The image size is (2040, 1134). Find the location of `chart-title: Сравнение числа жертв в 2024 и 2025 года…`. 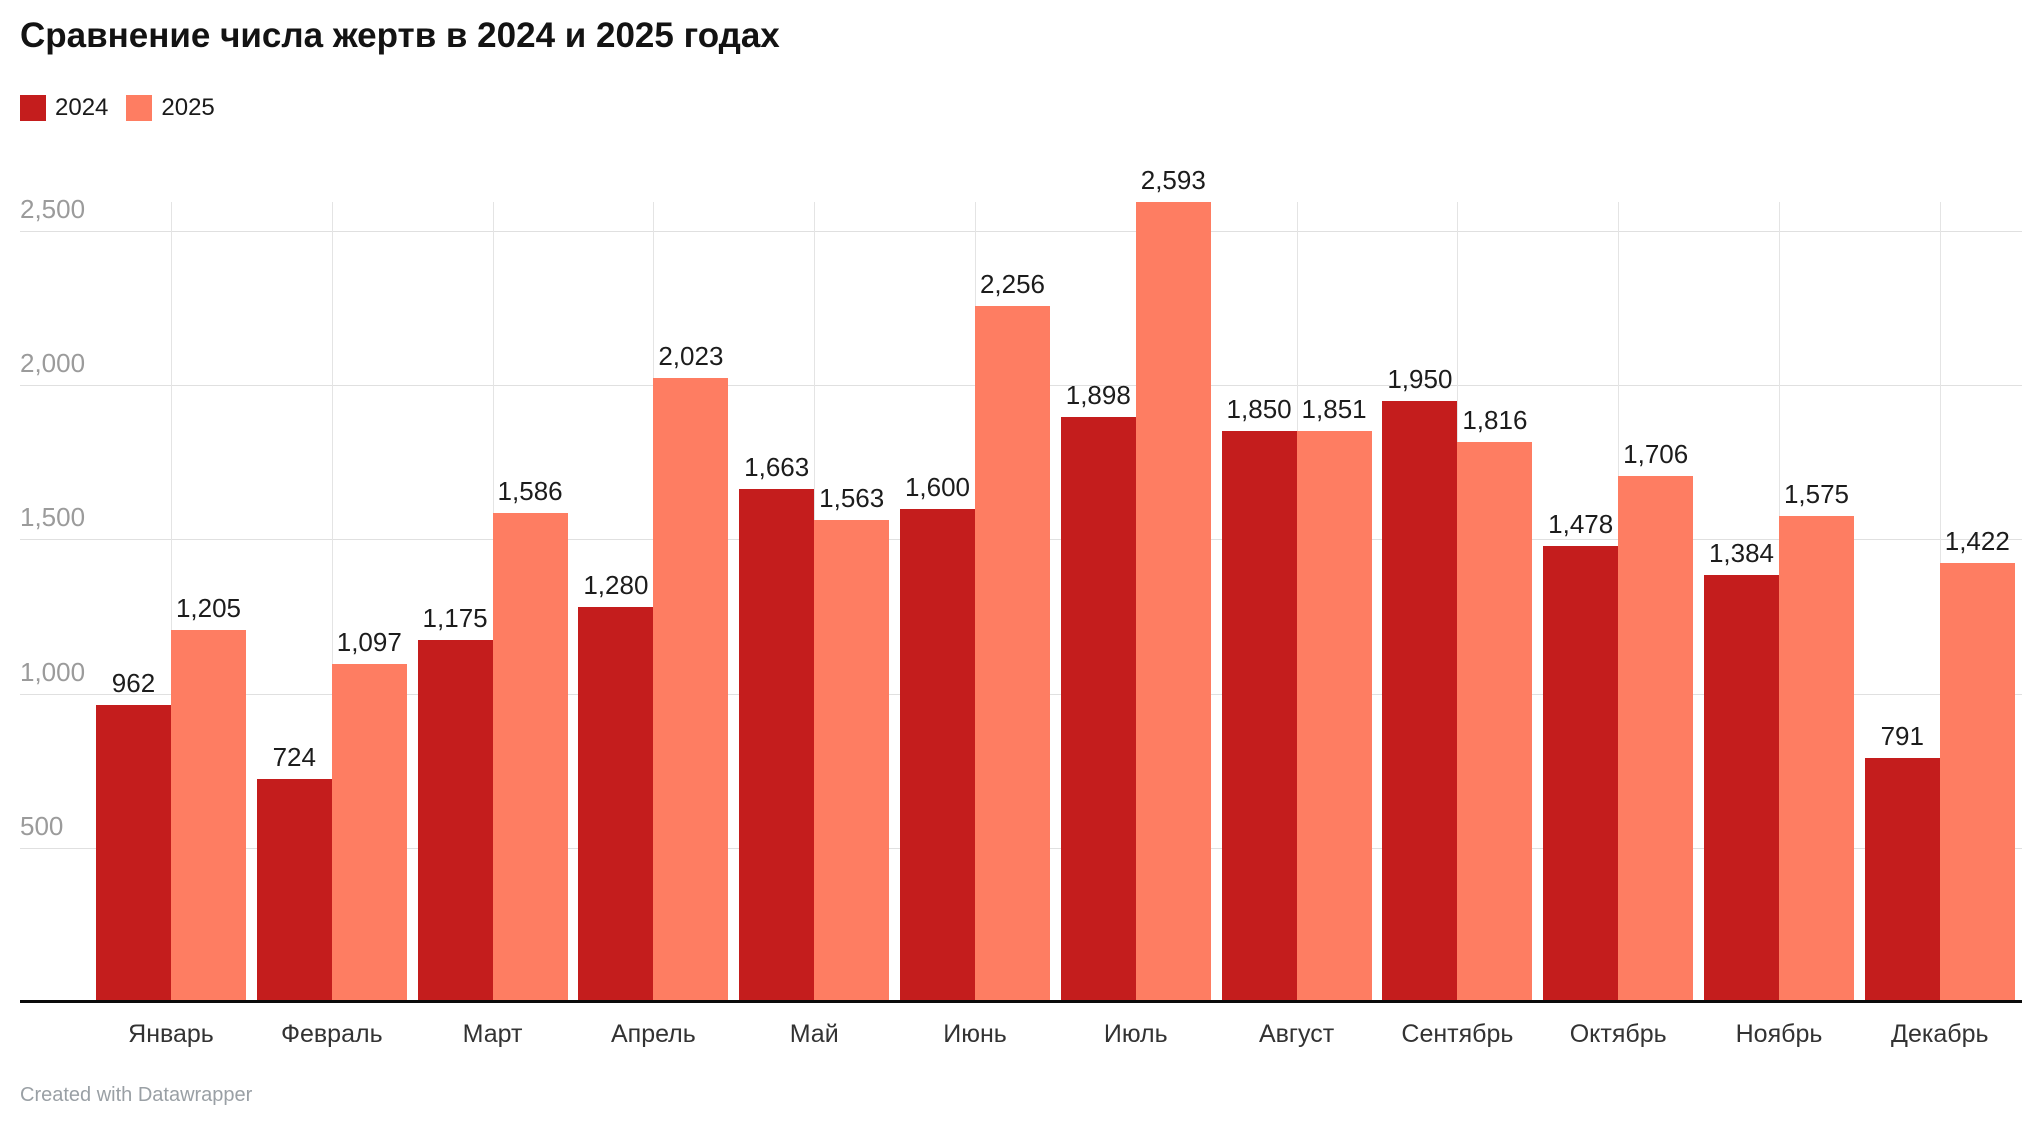

chart-title: Сравнение числа жертв в 2024 и 2025 года… is located at coordinates (400, 35).